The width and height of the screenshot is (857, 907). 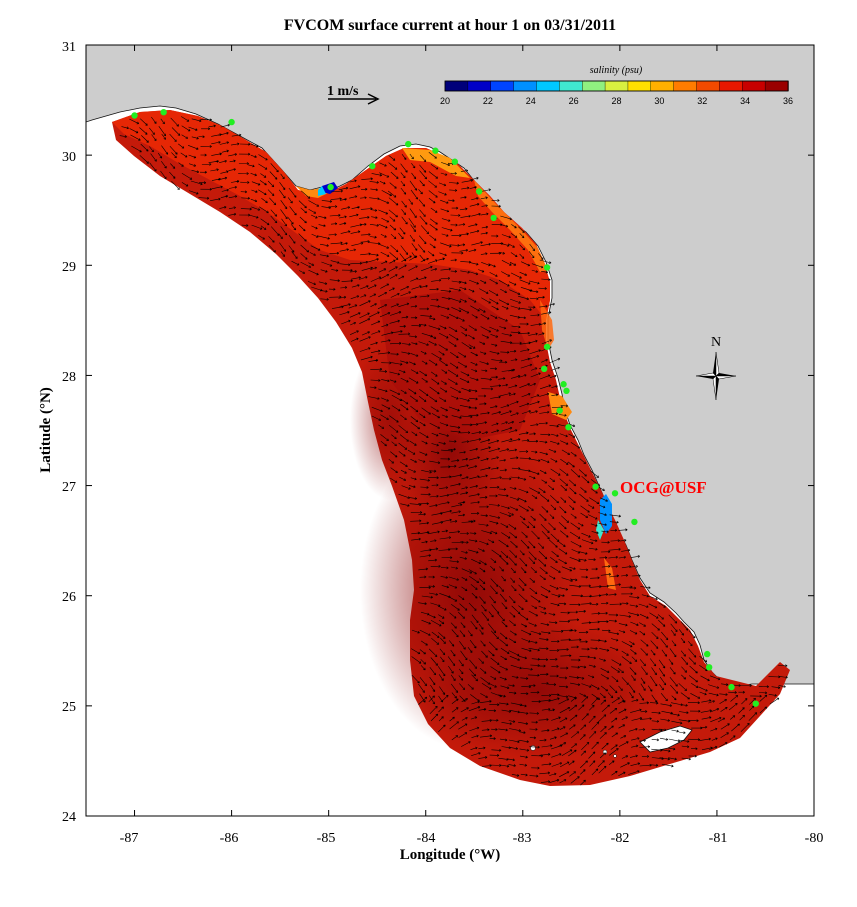 What do you see at coordinates (659, 101) in the screenshot?
I see `colorbar-tick-label: 30` at bounding box center [659, 101].